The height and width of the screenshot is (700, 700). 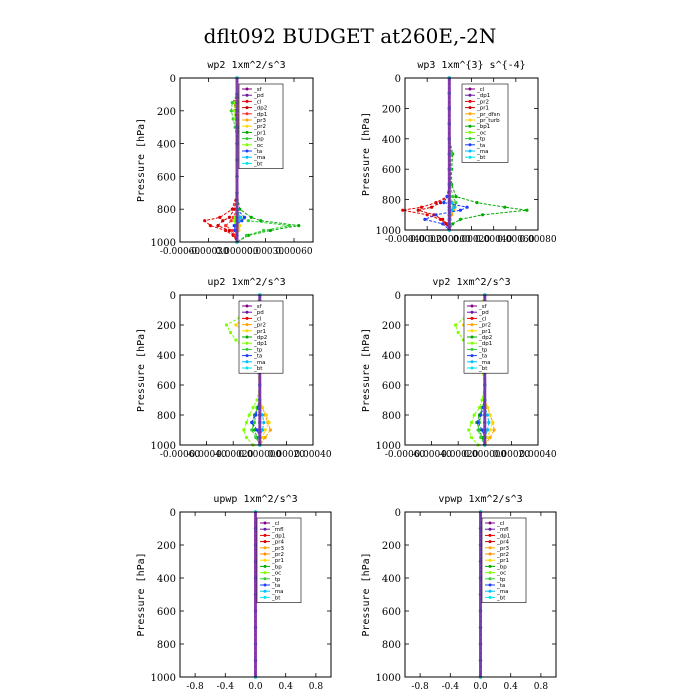 I want to click on x-tick-label: -0.00060, so click(x=405, y=455).